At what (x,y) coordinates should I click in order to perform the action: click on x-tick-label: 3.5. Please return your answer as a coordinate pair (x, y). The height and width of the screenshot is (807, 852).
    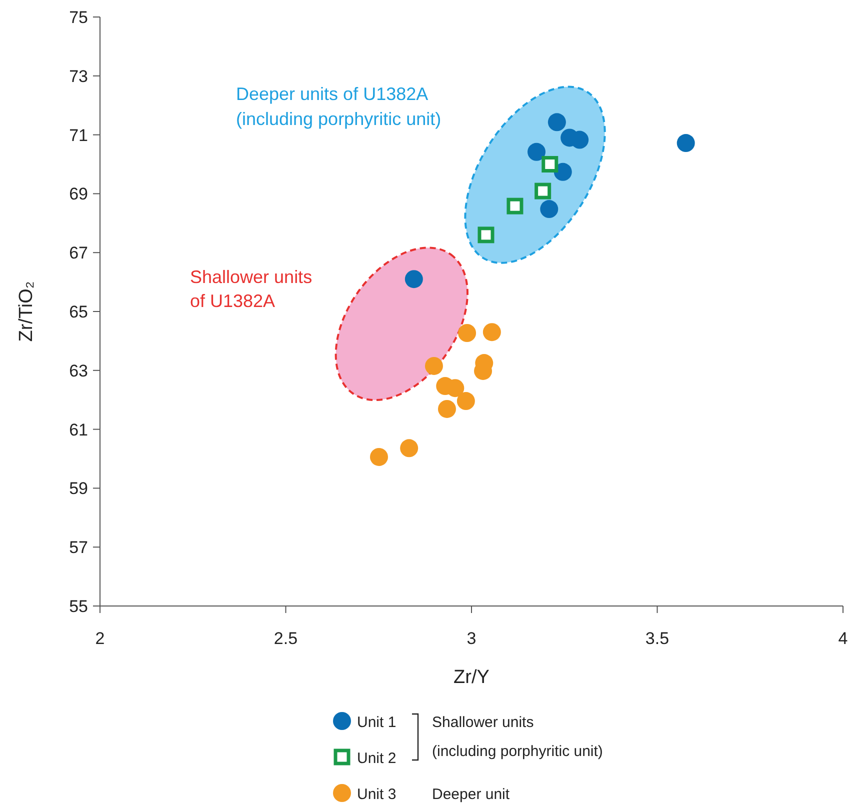
    Looking at the image, I should click on (657, 638).